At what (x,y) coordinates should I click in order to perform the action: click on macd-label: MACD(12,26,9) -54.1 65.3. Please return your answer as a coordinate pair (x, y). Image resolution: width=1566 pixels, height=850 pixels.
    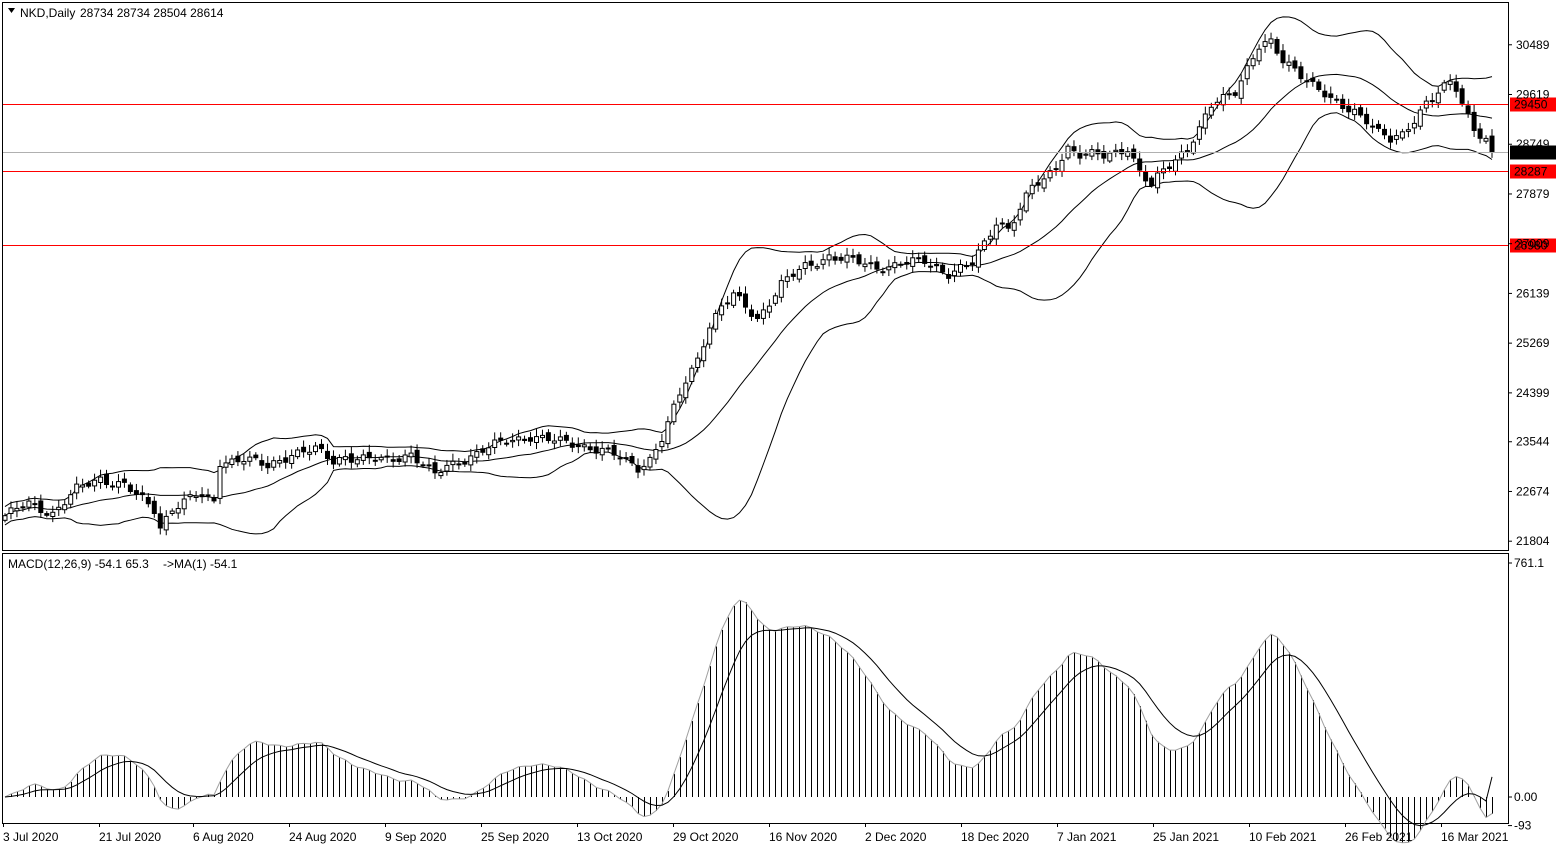
    Looking at the image, I should click on (78, 564).